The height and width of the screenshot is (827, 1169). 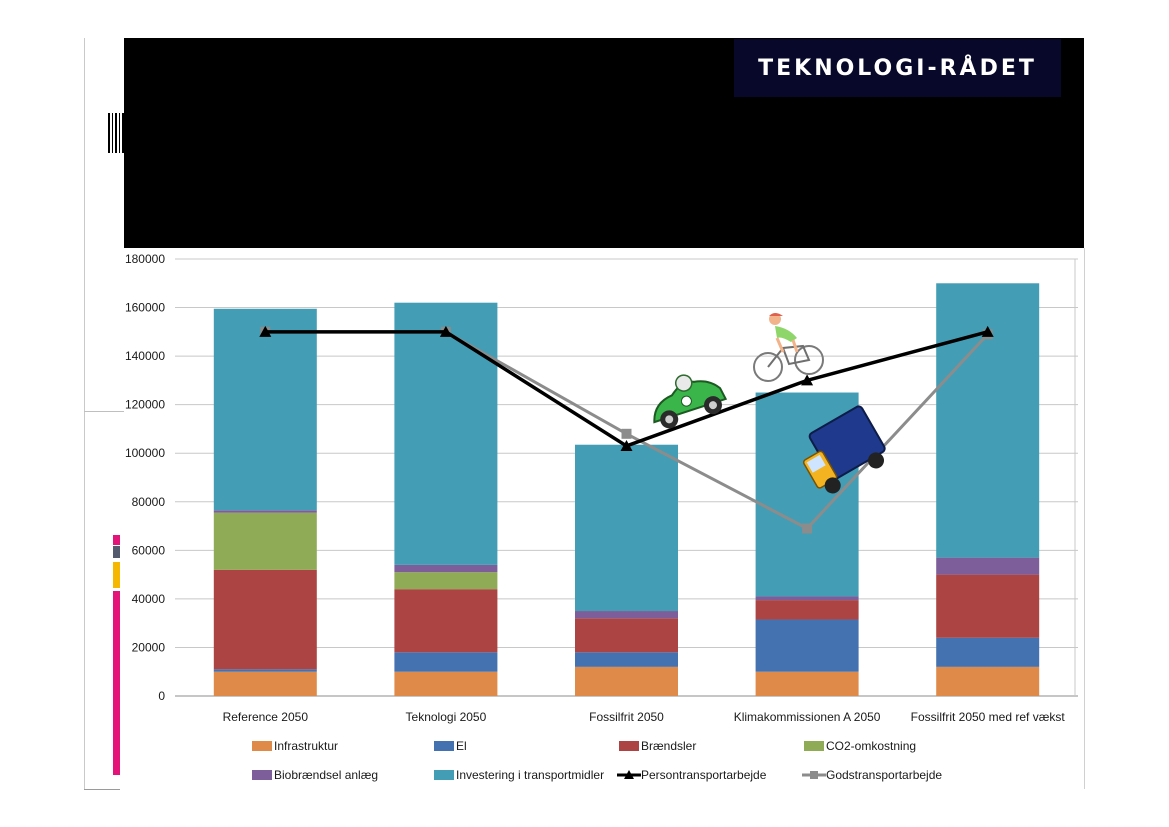 I want to click on logo: TEKNOLOGI-RÅDET, so click(x=897, y=68).